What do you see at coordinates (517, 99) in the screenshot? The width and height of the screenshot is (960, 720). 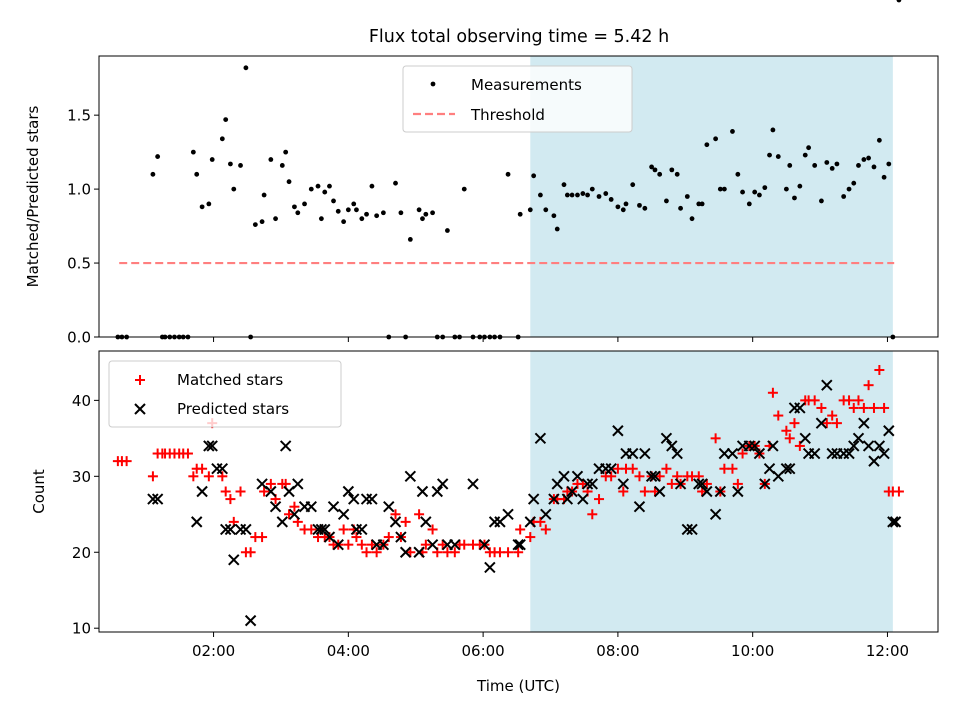 I see `legend-box` at bounding box center [517, 99].